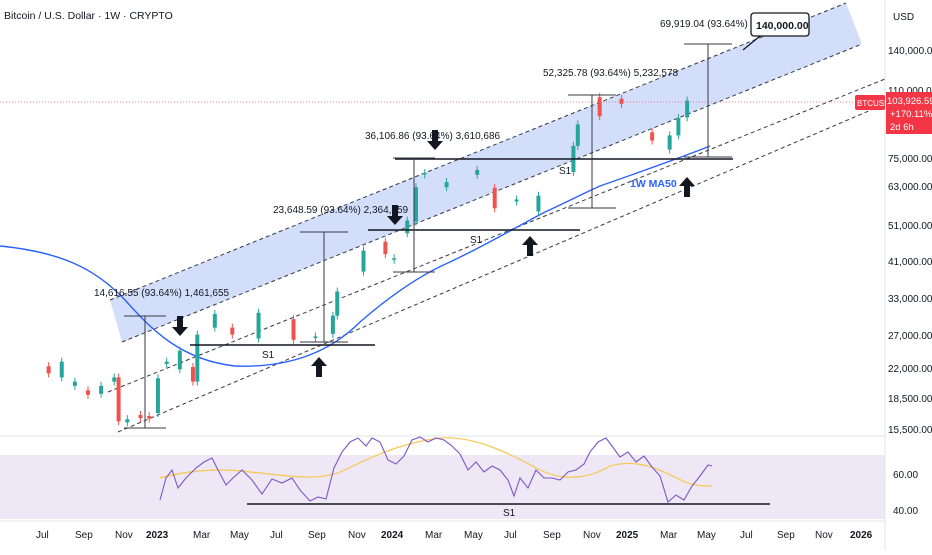  What do you see at coordinates (910, 226) in the screenshot?
I see `price-tick: 51,000.00` at bounding box center [910, 226].